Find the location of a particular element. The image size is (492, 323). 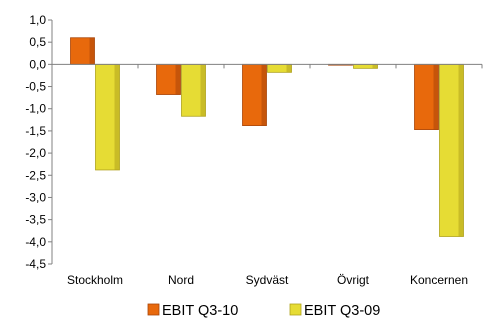

category-label: Sydväst is located at coordinates (267, 280).